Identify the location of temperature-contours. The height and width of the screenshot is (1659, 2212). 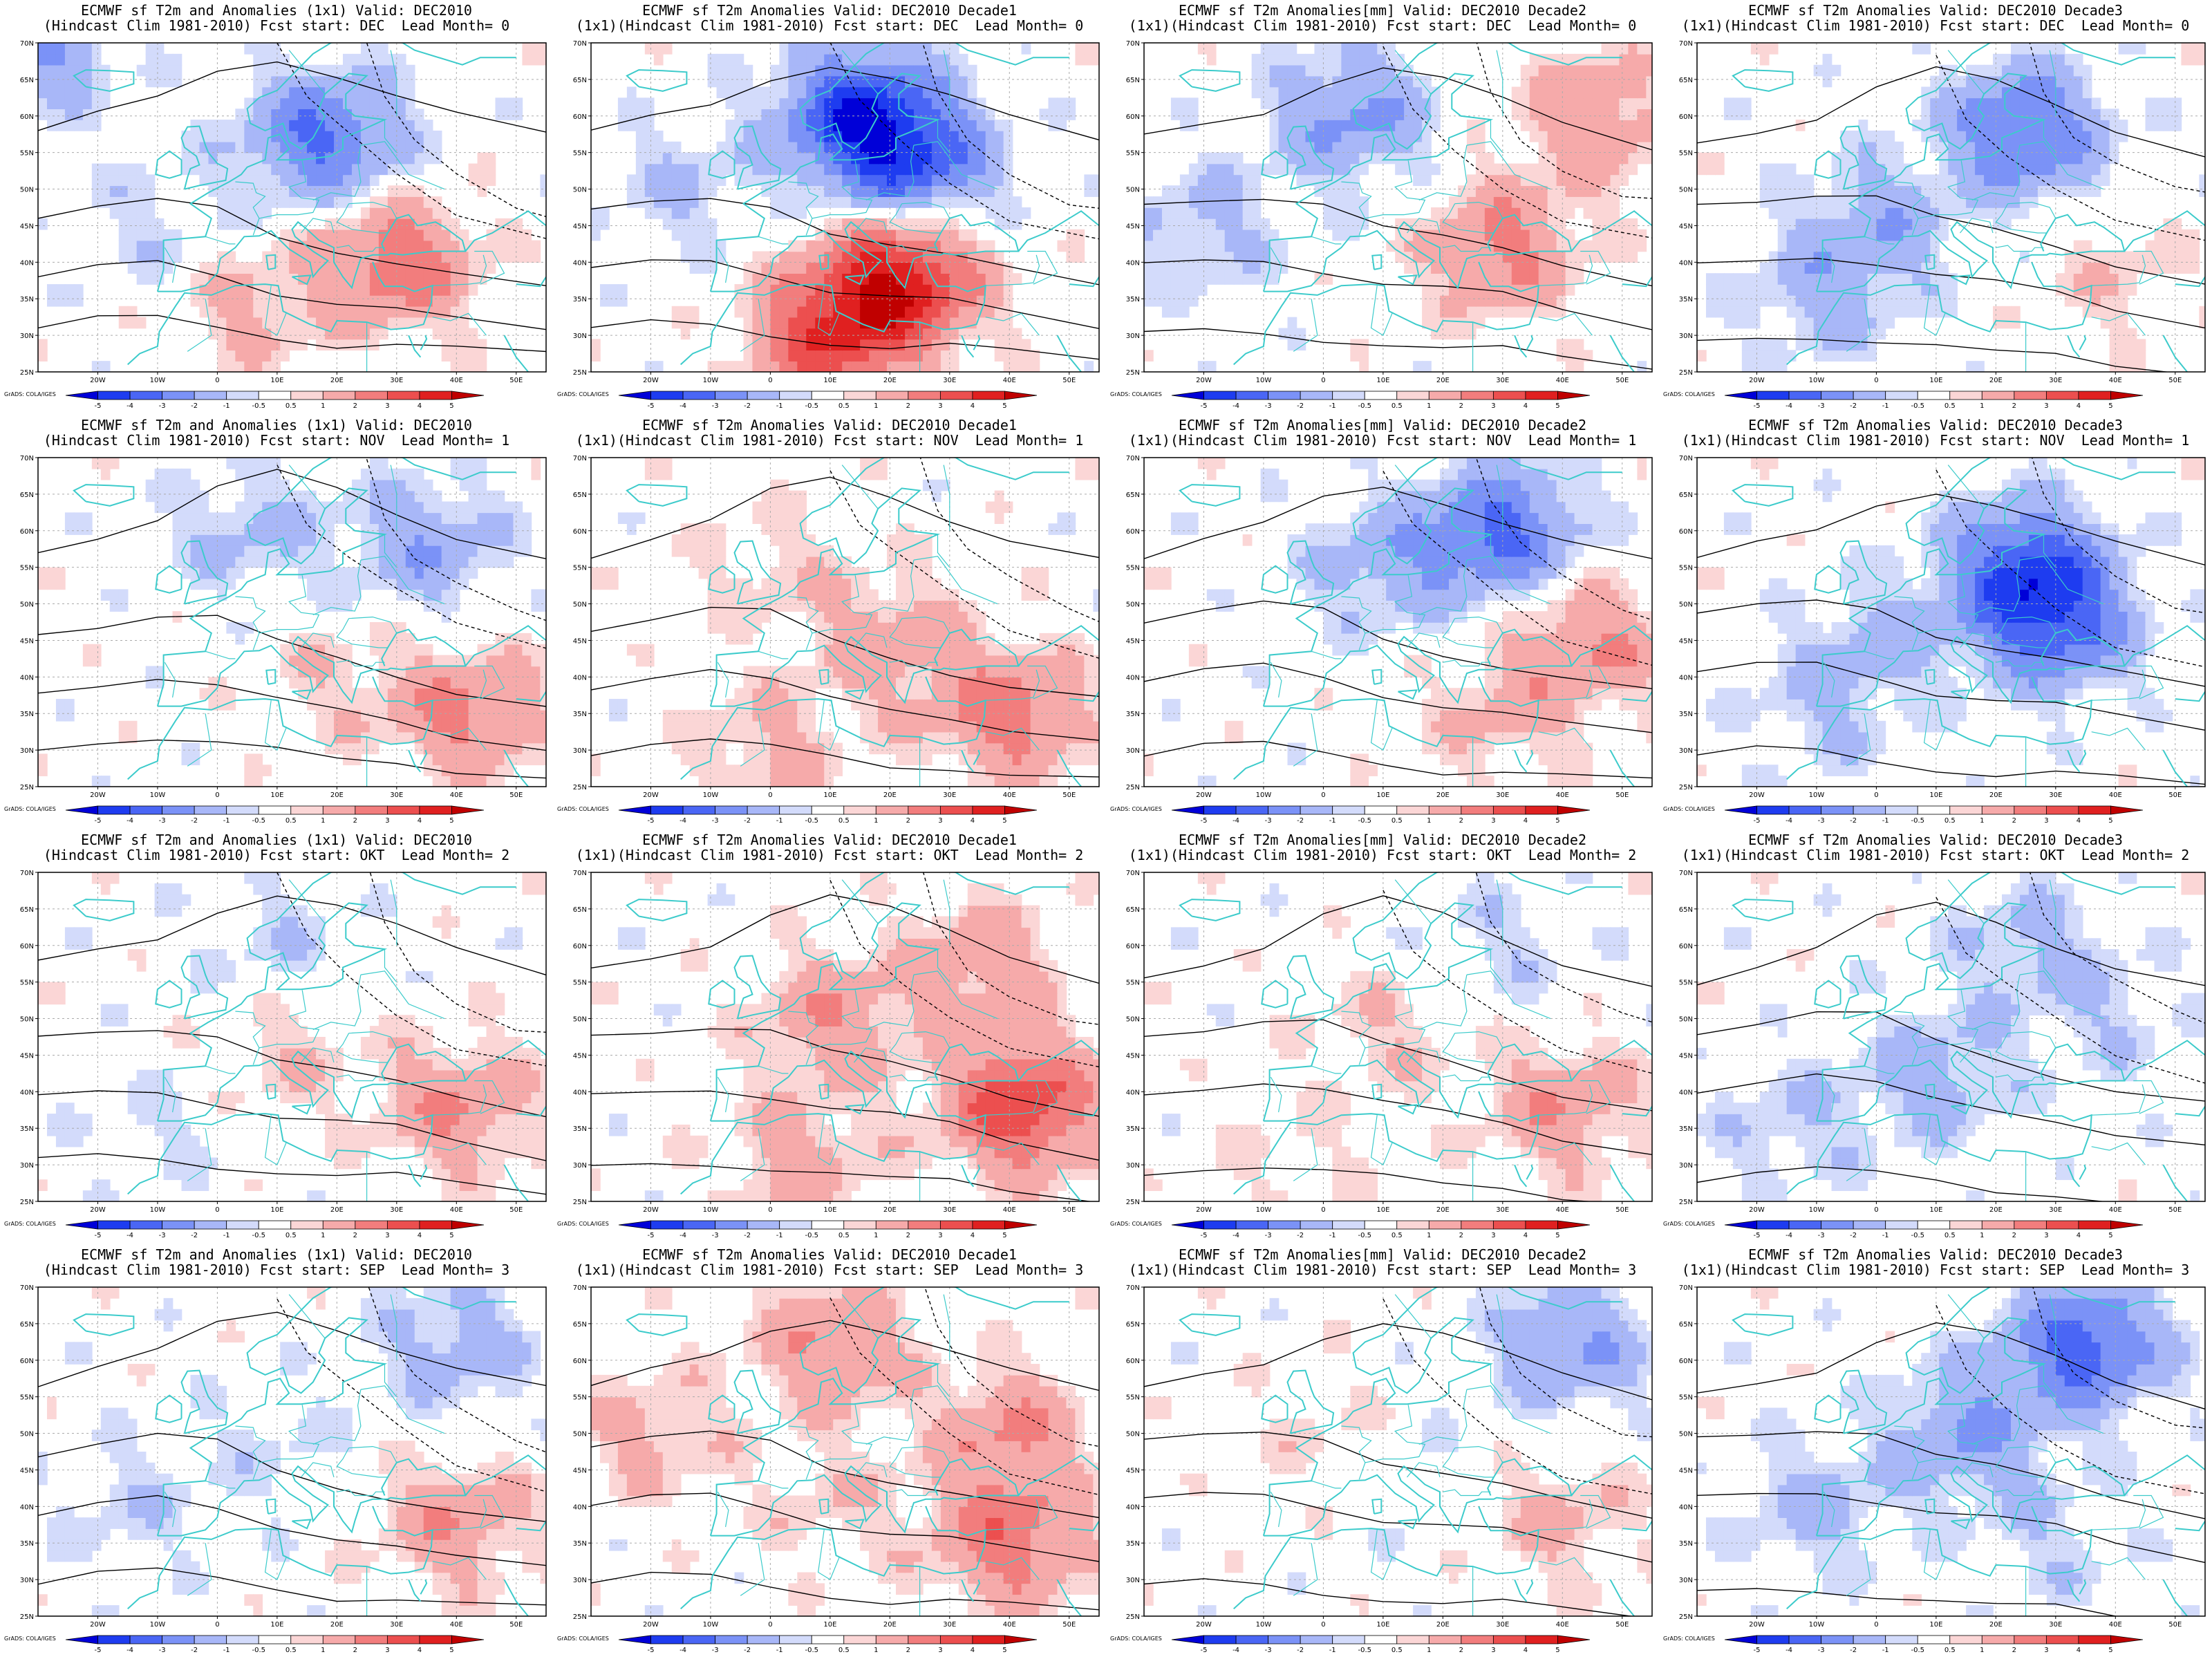
(845, 618).